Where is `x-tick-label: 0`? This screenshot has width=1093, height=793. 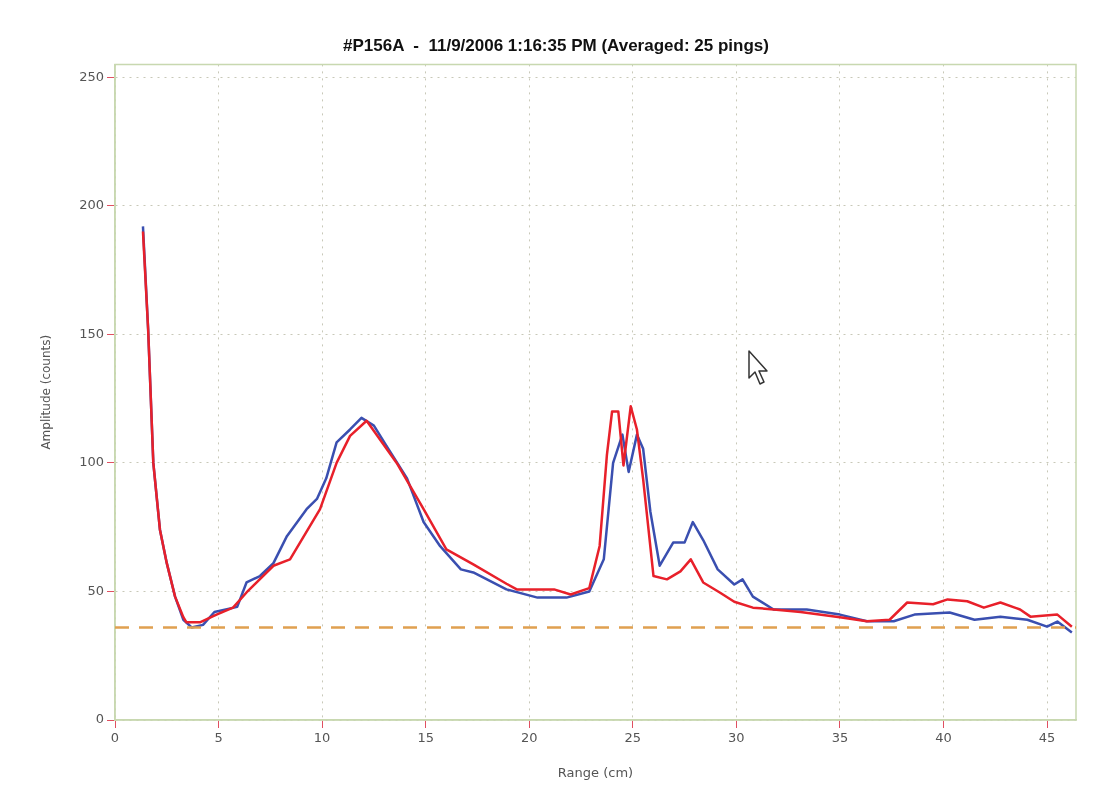
x-tick-label: 0 is located at coordinates (115, 738).